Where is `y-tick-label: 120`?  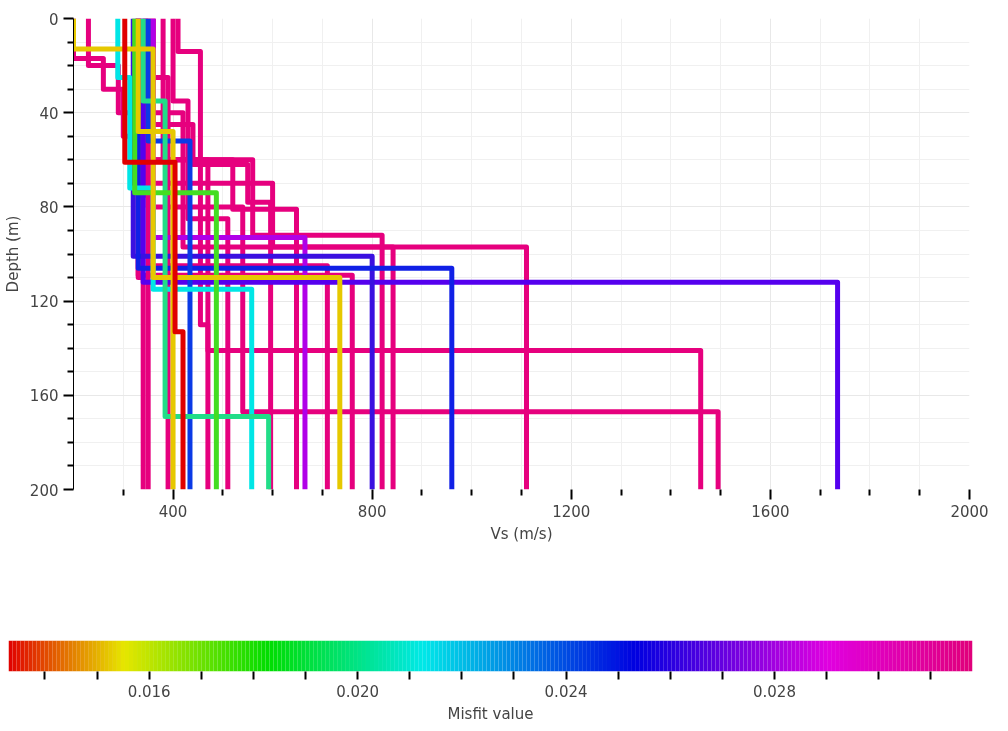 y-tick-label: 120 is located at coordinates (44, 302).